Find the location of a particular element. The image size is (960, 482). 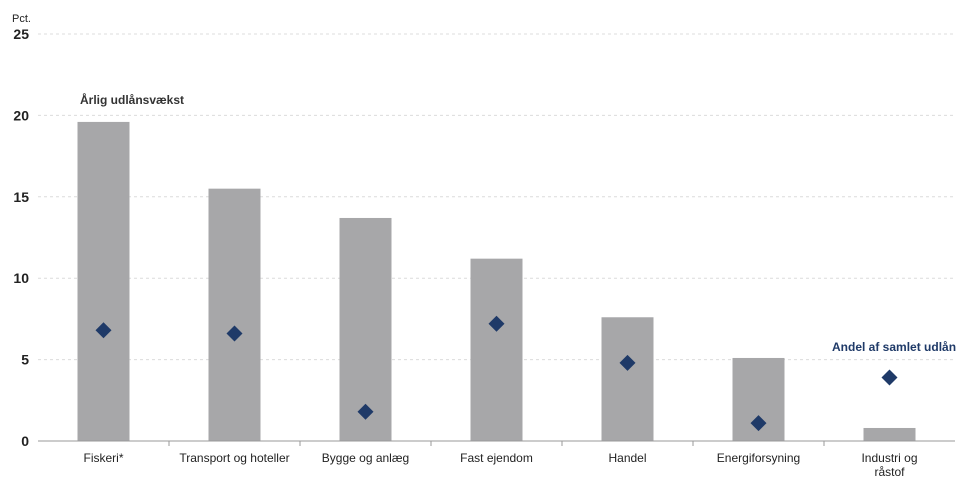

x-axis-ticks is located at coordinates (496, 443).